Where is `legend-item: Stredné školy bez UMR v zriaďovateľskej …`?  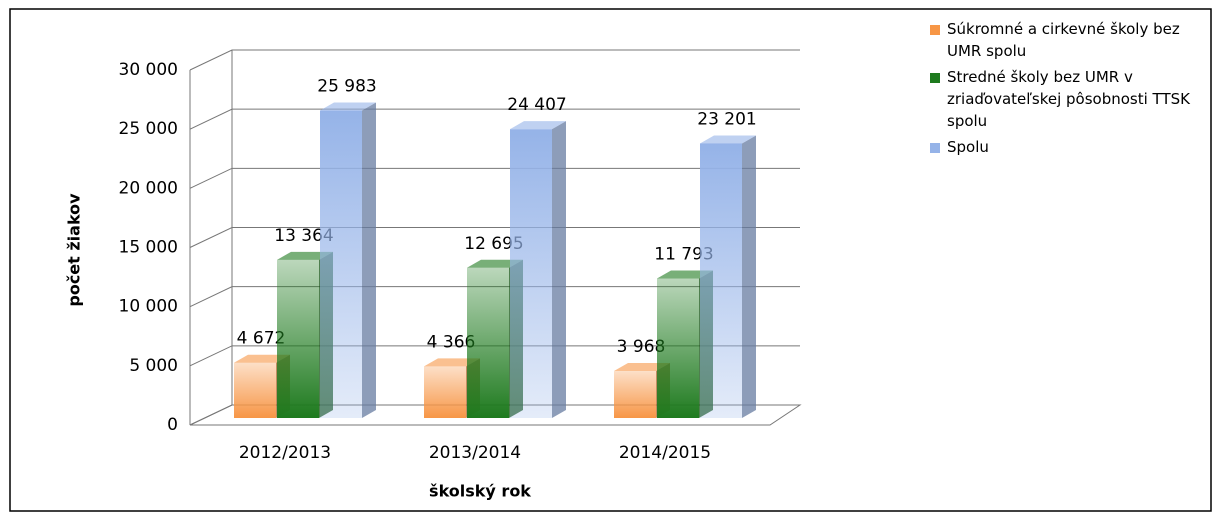
legend-item: Stredné školy bez UMR v zriaďovateľskej … is located at coordinates (1070, 99).